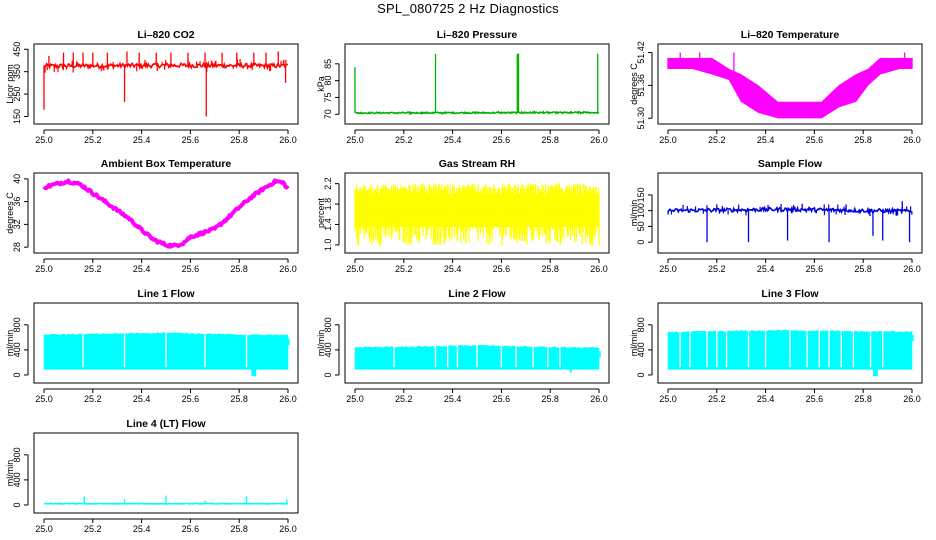 Image resolution: width=936 pixels, height=540 pixels. I want to click on y-tick-label: 40, so click(17, 179).